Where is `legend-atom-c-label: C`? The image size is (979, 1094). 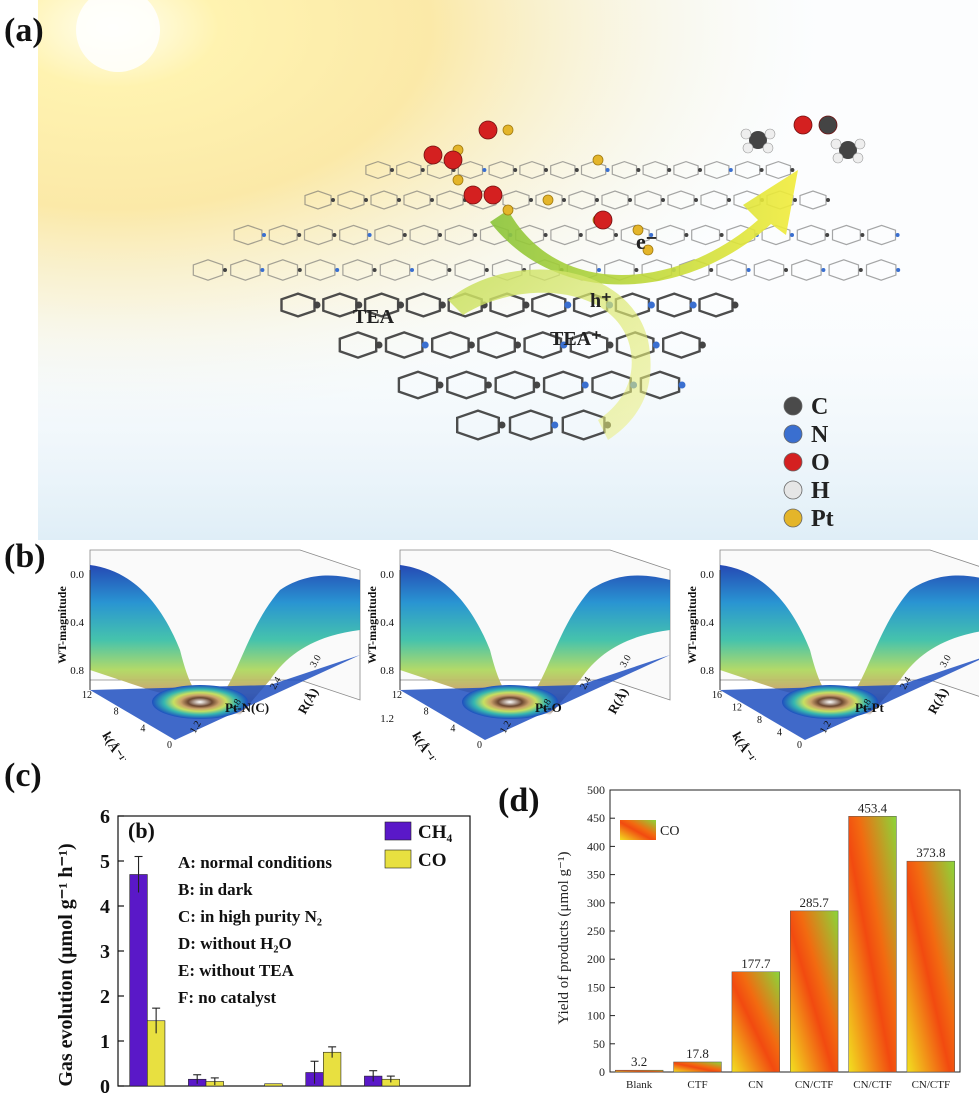 legend-atom-c-label: C is located at coordinates (819, 407).